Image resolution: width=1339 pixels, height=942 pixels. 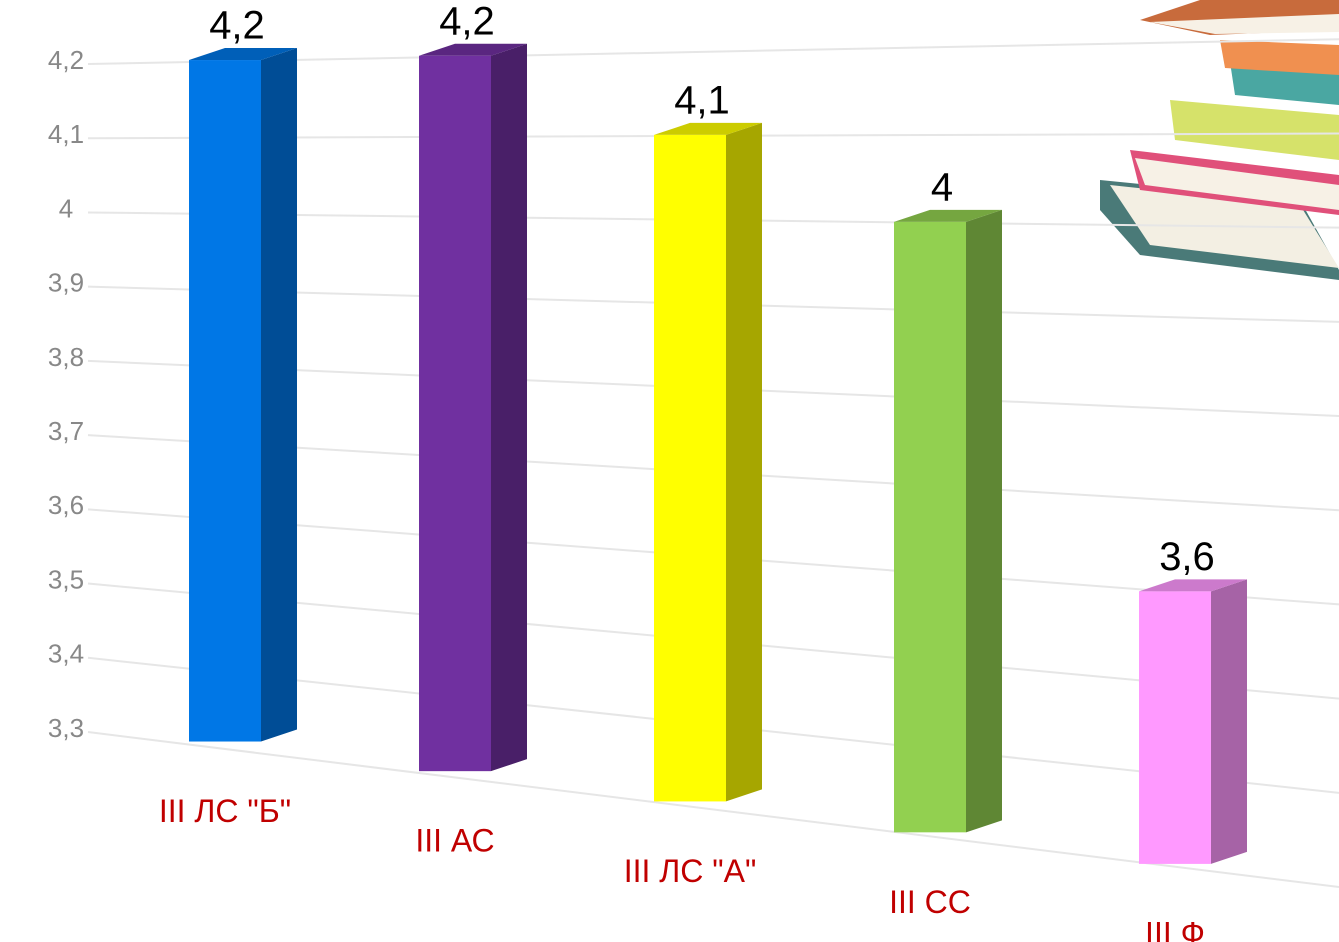 I want to click on y-tick-label: 4, so click(x=66, y=208).